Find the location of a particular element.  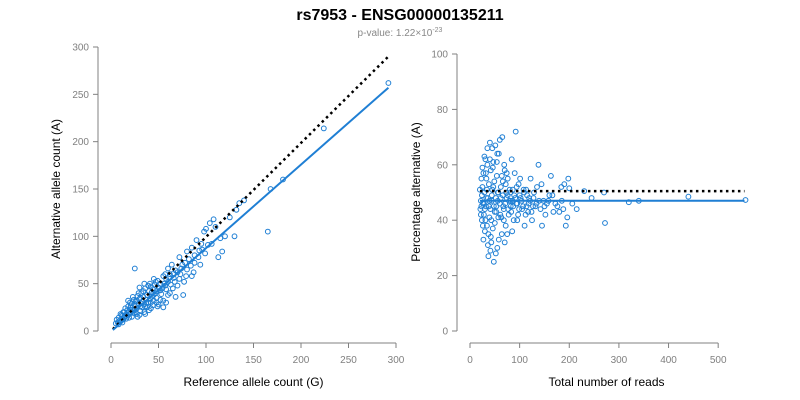

x-tick-label: 0 is located at coordinates (470, 360).